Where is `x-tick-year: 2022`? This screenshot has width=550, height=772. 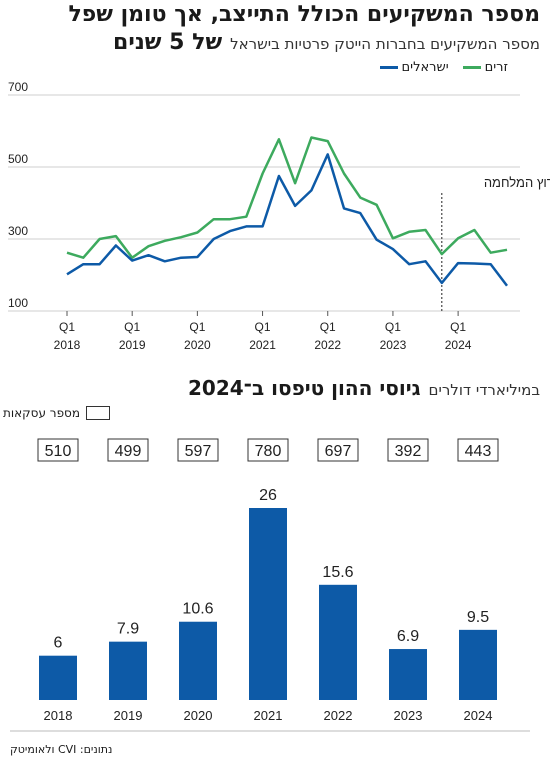
x-tick-year: 2022 is located at coordinates (327, 345).